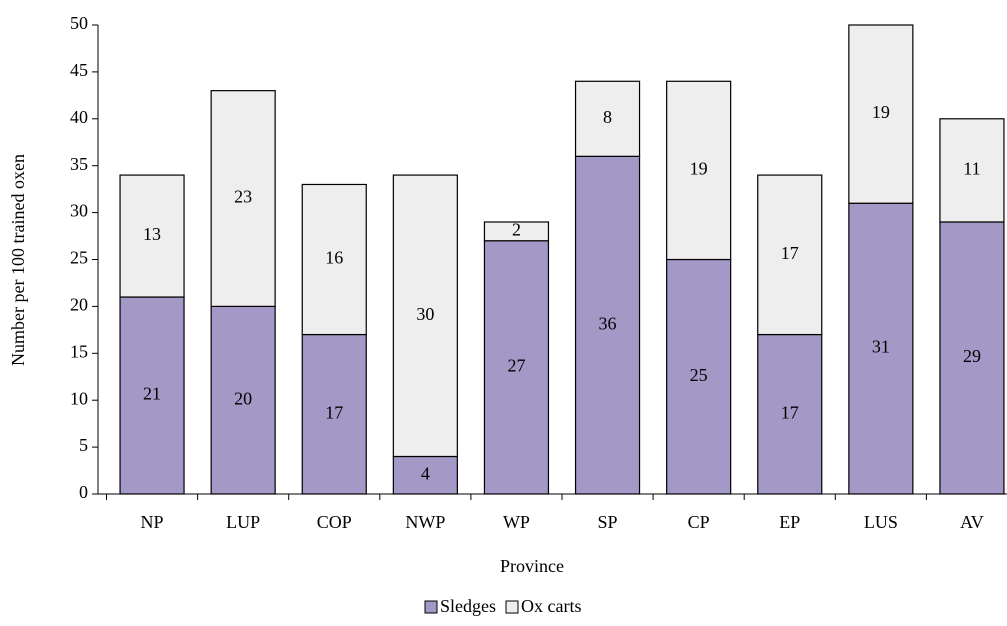  I want to click on legend-label: Ox carts, so click(551, 606).